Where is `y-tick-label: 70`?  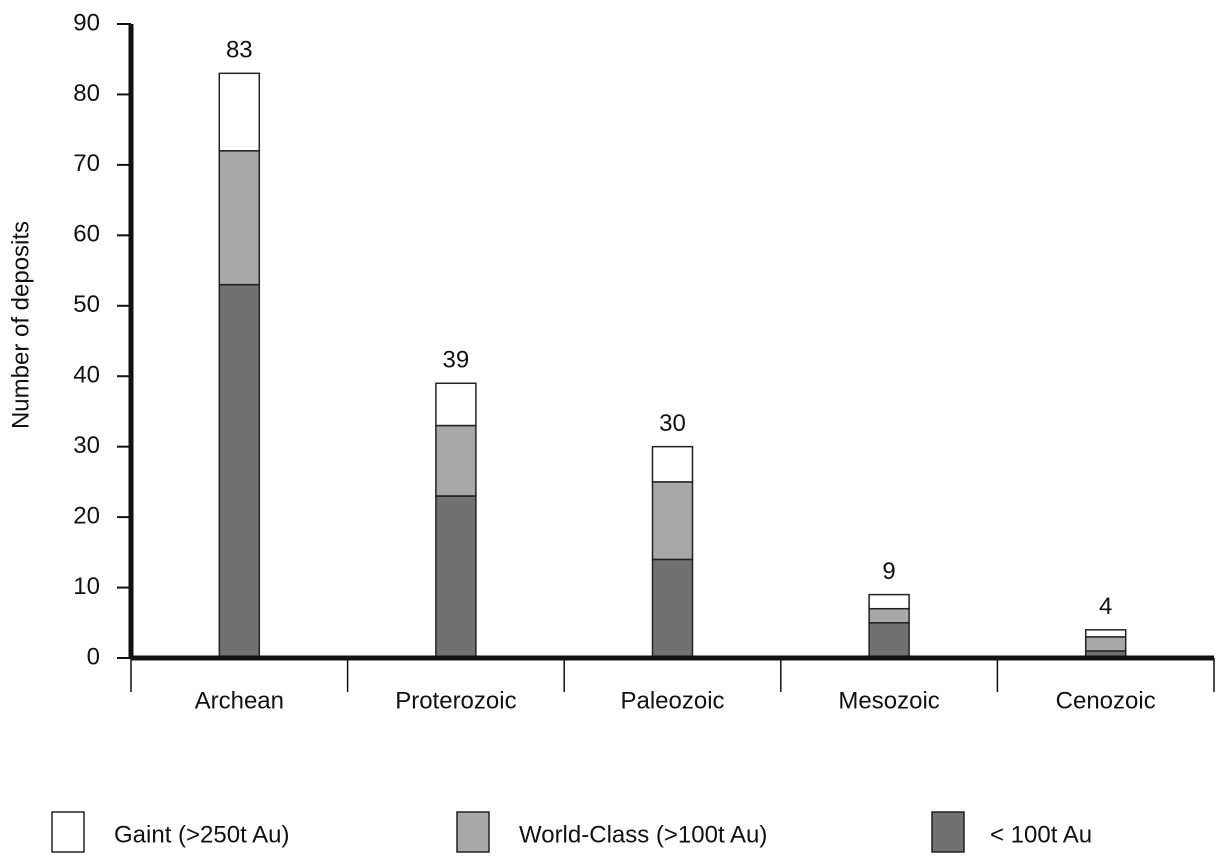 y-tick-label: 70 is located at coordinates (86, 163).